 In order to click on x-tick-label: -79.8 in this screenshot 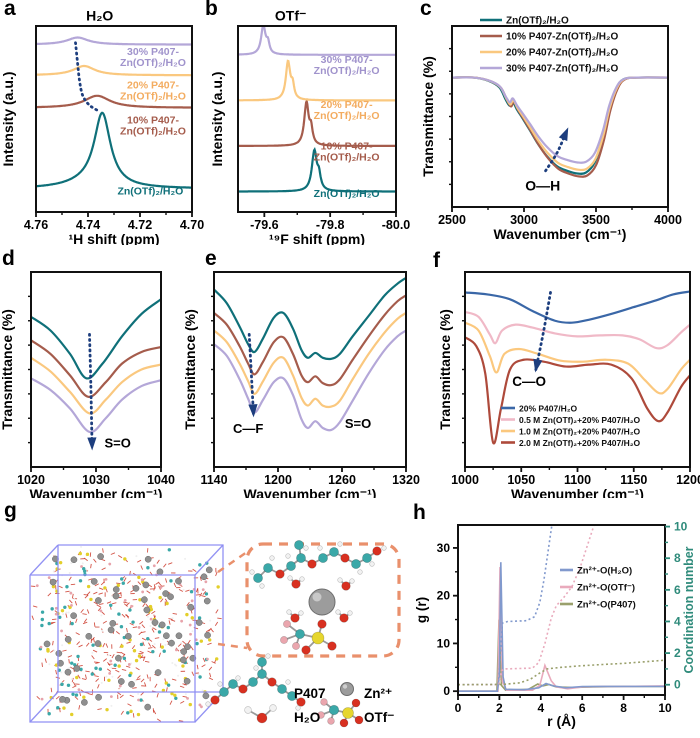, I will do `click(330, 225)`.